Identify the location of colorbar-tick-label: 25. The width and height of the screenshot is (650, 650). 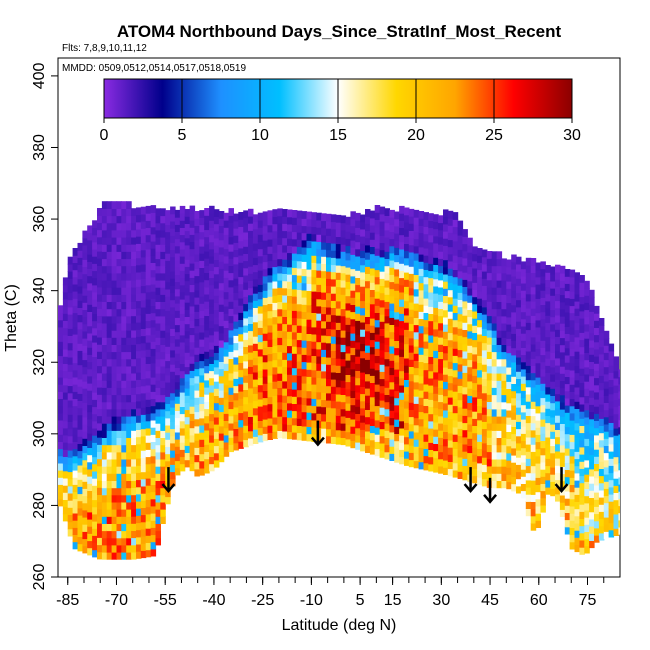
(494, 135).